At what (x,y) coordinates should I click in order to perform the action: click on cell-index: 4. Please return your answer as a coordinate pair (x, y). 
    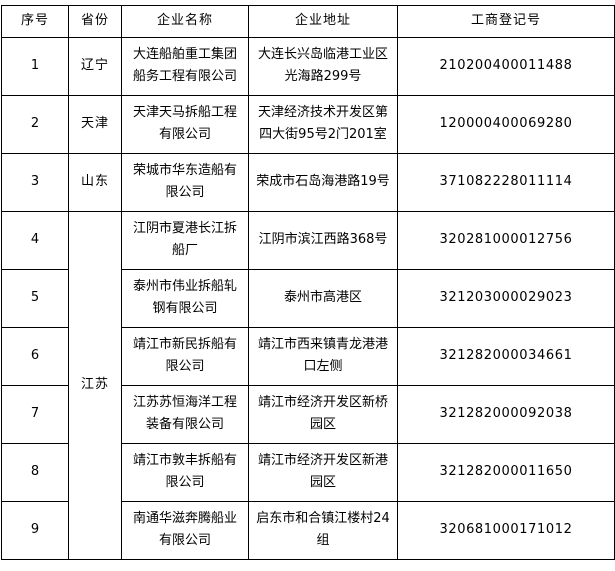
    Looking at the image, I should click on (35, 240).